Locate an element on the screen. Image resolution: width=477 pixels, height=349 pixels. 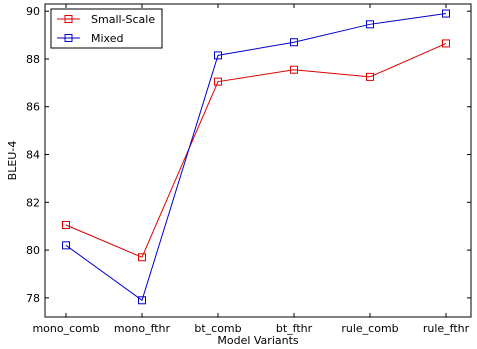
x-tick-label: mono_comb is located at coordinates (65, 328).